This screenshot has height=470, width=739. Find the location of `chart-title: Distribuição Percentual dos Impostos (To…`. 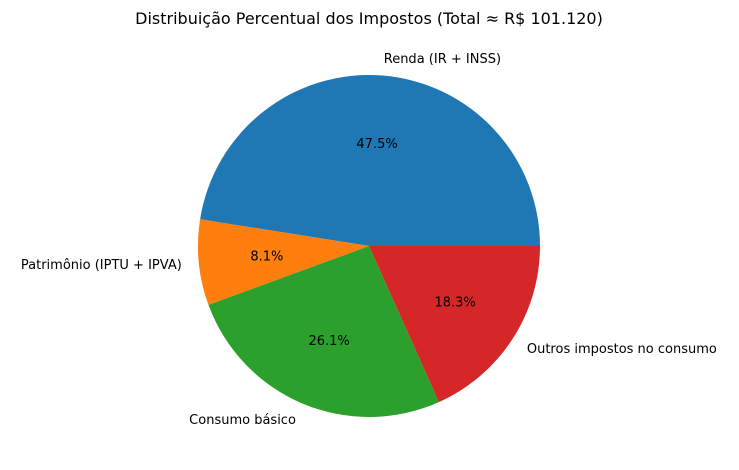

chart-title: Distribuição Percentual dos Impostos (To… is located at coordinates (369, 18).